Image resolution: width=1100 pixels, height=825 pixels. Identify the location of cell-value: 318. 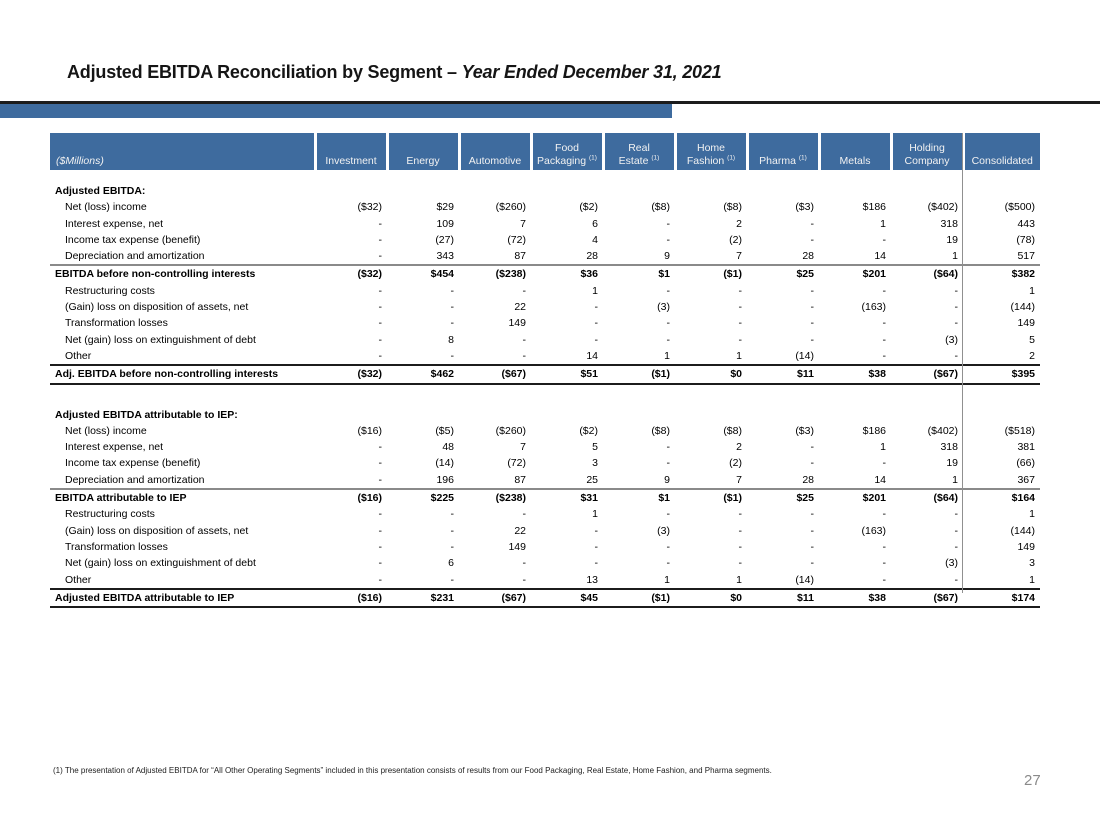
(949, 223).